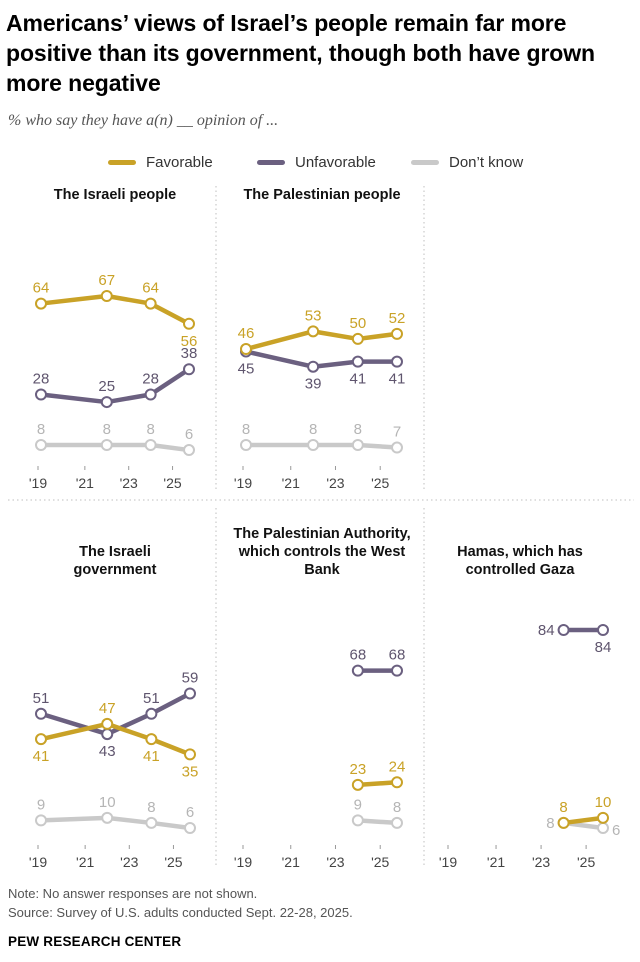 The width and height of the screenshot is (640, 962). I want to click on data-label-favorable: 10, so click(603, 802).